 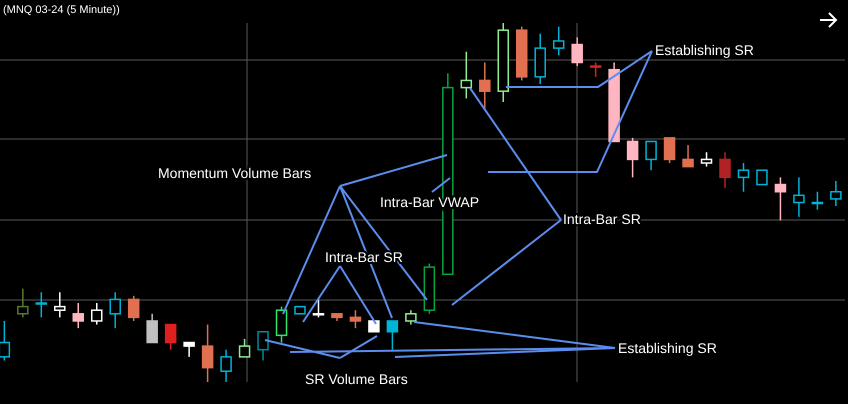 What do you see at coordinates (356, 379) in the screenshot?
I see `annotation: SR Volume Bars` at bounding box center [356, 379].